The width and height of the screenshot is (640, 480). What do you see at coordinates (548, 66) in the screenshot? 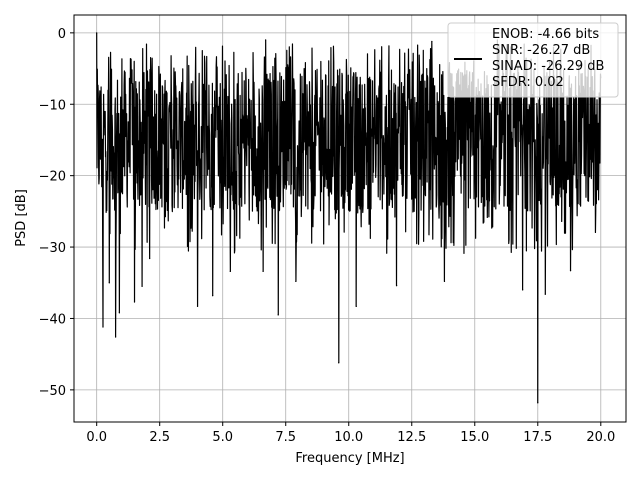
I see `legend-line-sinad: SINAD: -26.29 dB` at bounding box center [548, 66].